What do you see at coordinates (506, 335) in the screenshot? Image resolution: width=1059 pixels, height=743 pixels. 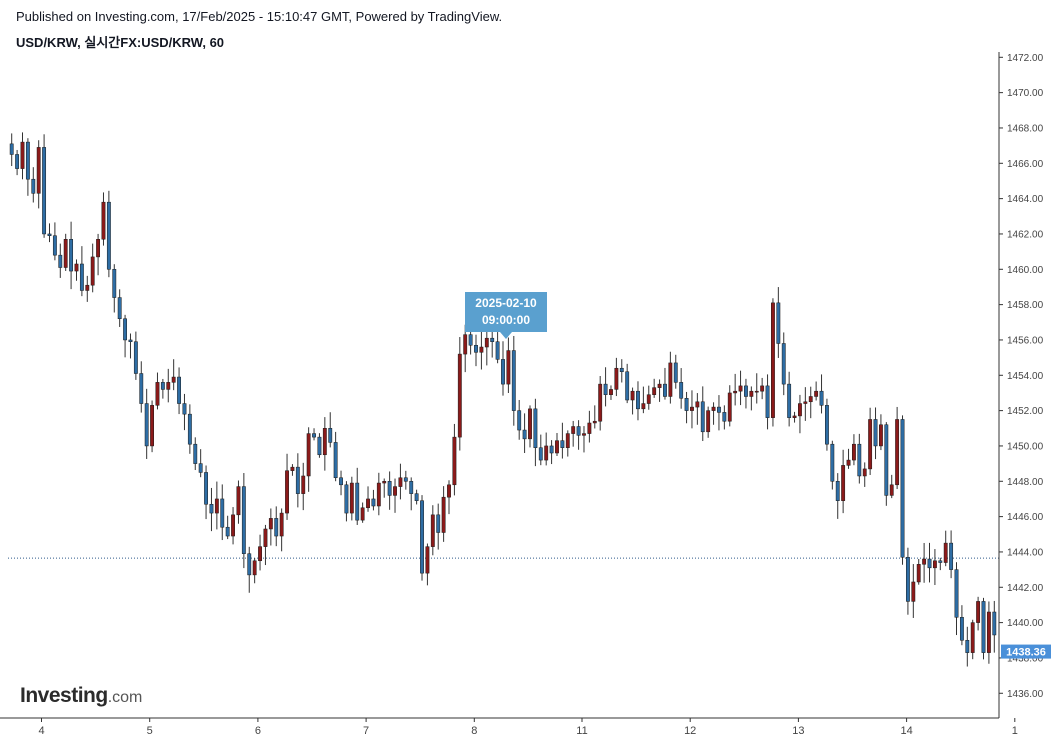 I see `tooltip-pointer` at bounding box center [506, 335].